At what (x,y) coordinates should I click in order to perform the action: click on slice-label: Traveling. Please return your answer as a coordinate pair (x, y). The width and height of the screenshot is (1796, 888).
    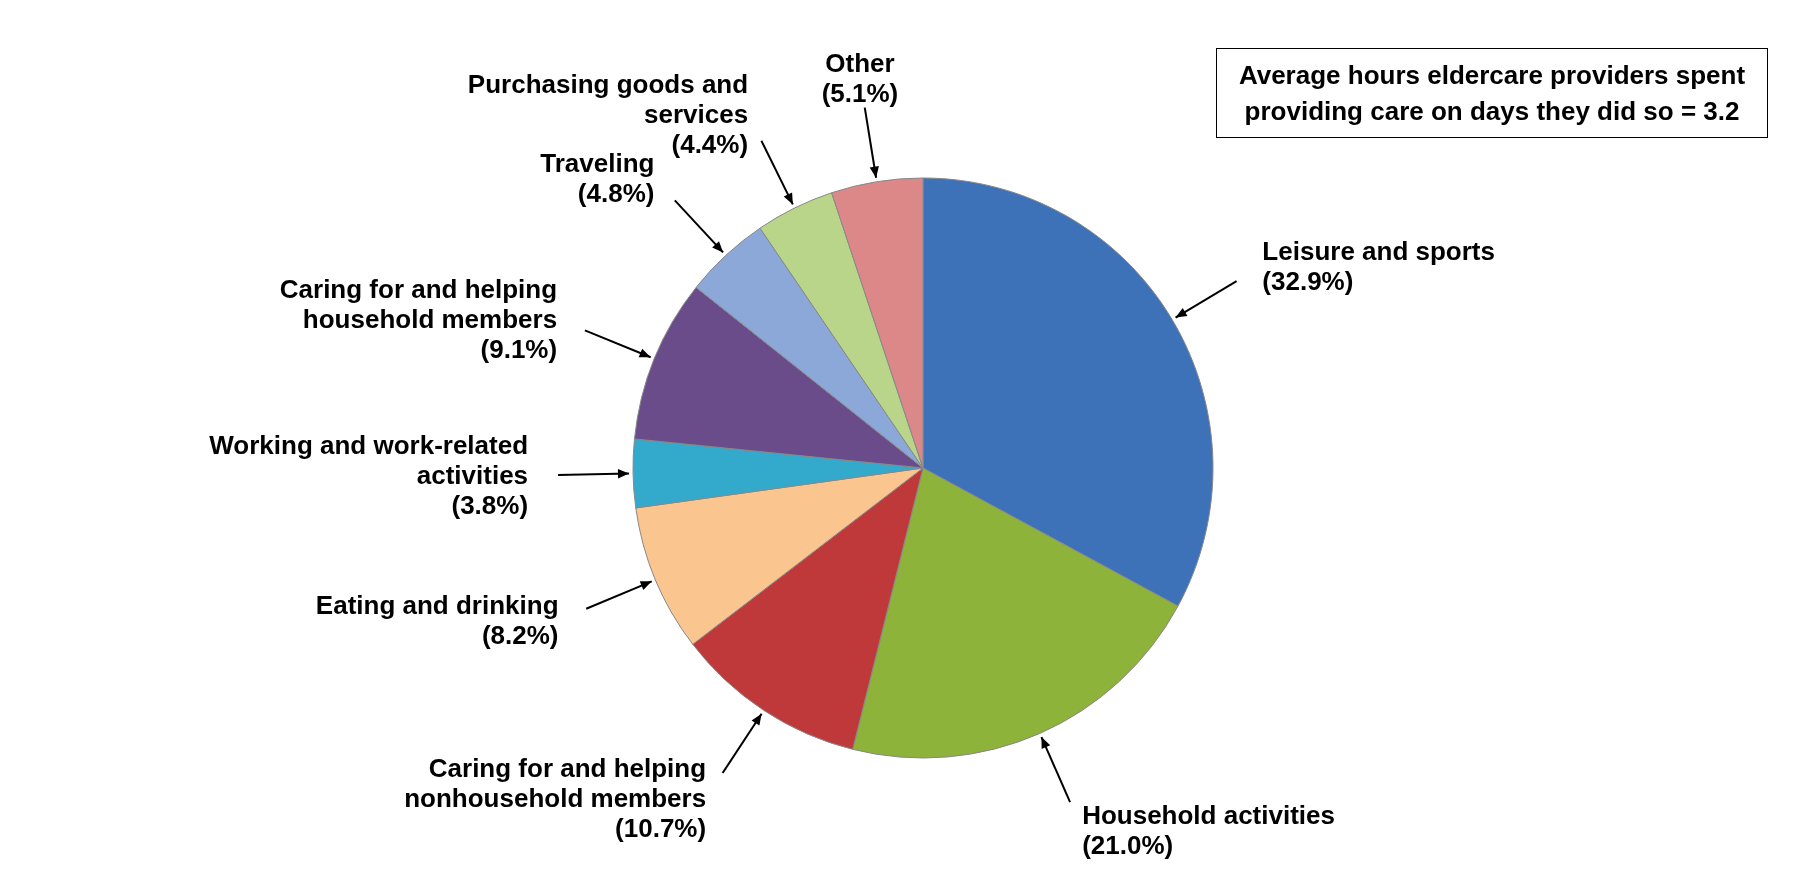
    Looking at the image, I should click on (597, 163).